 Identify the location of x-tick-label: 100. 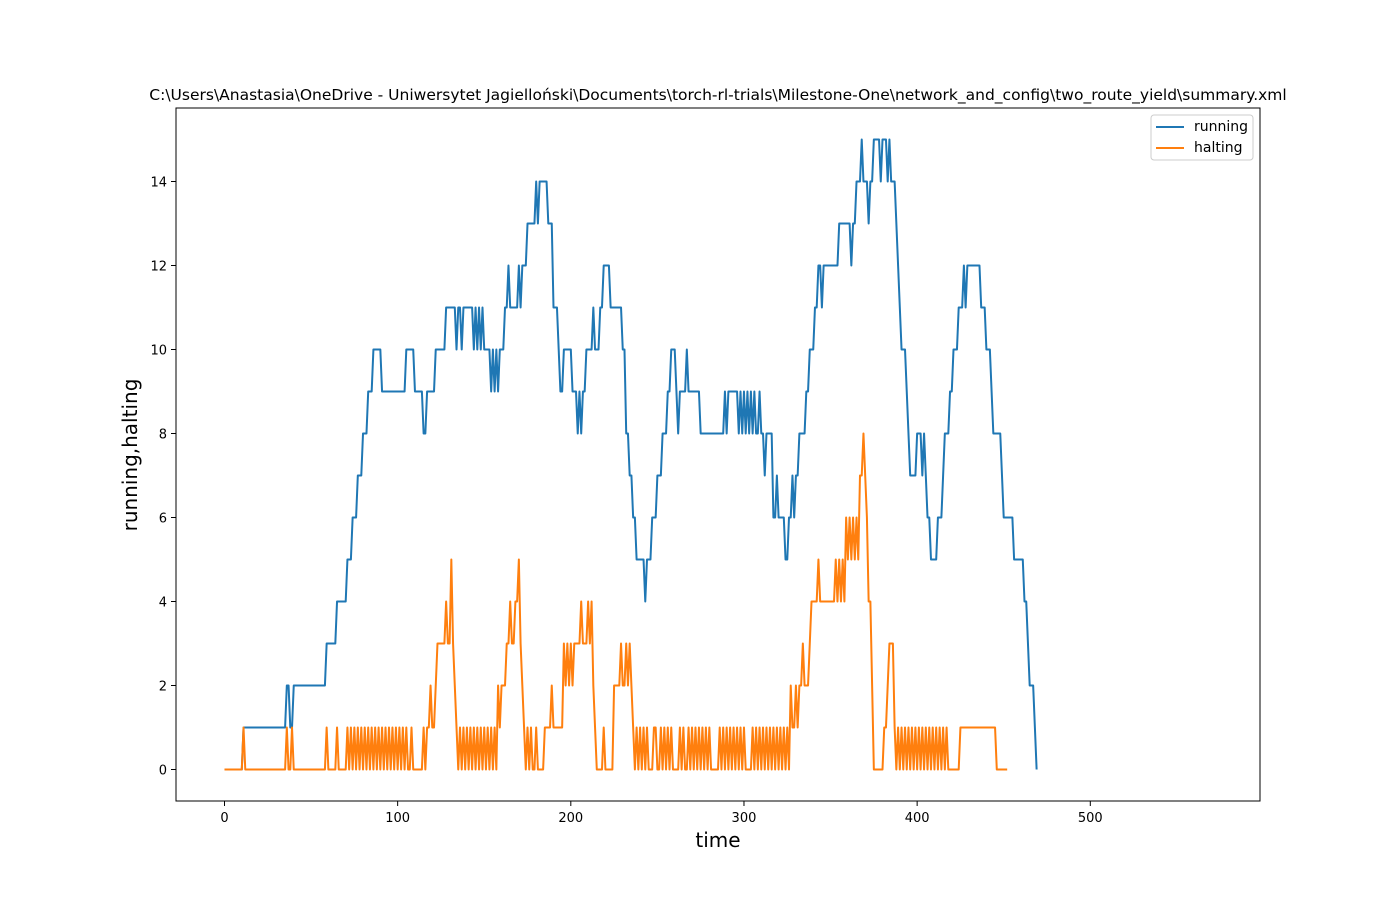
(397, 818).